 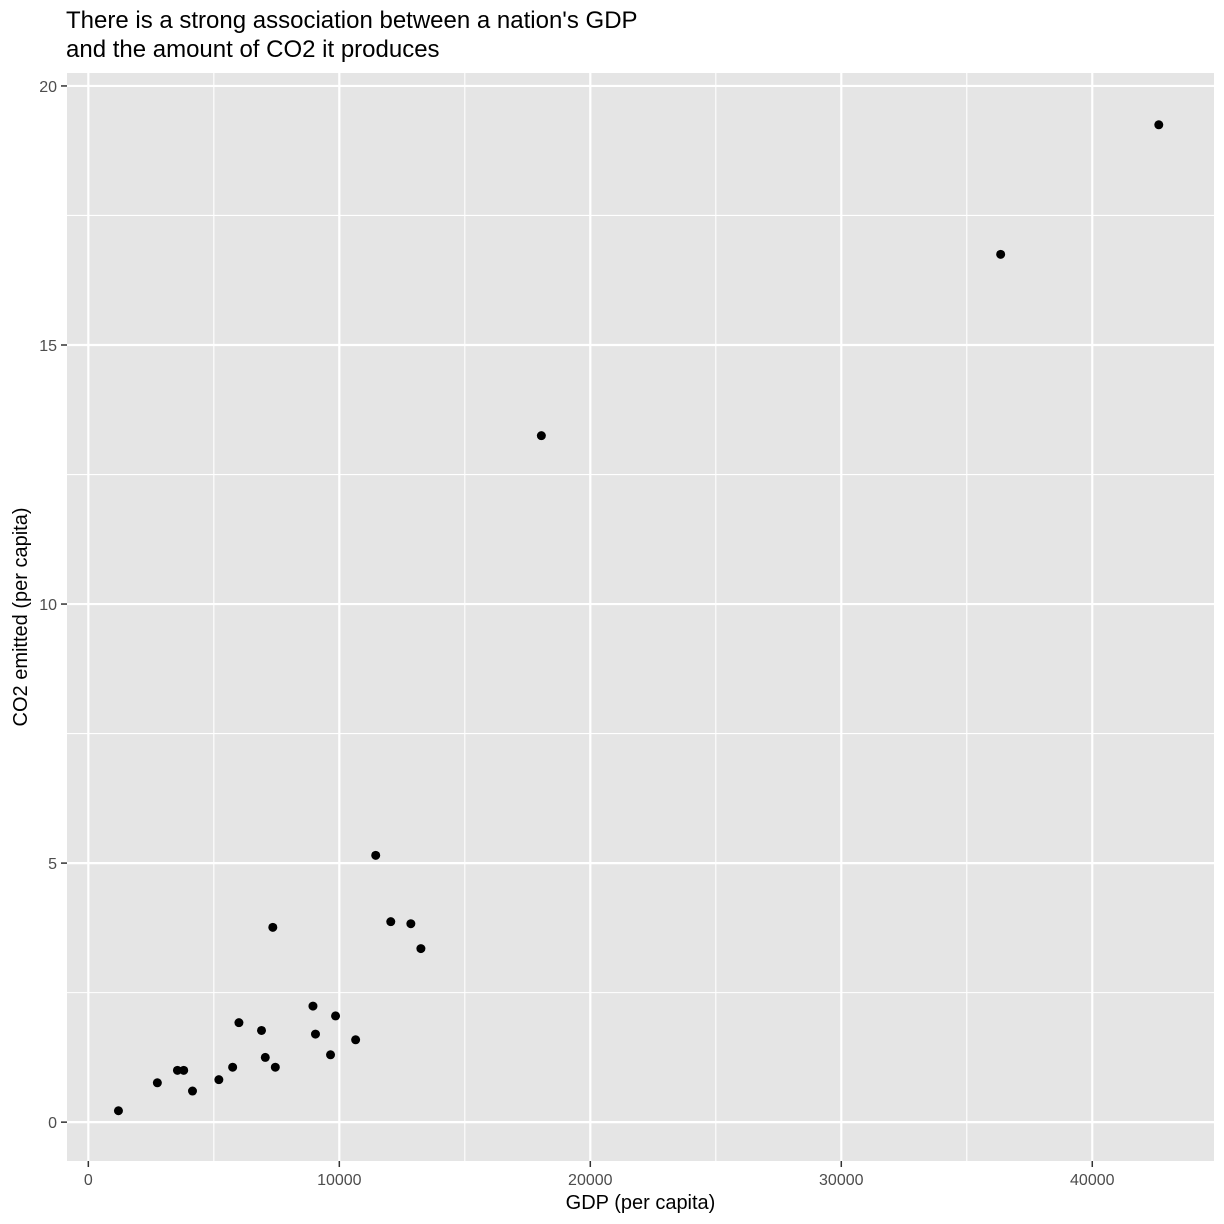 I want to click on y-tick-label: 20, so click(x=48, y=87).